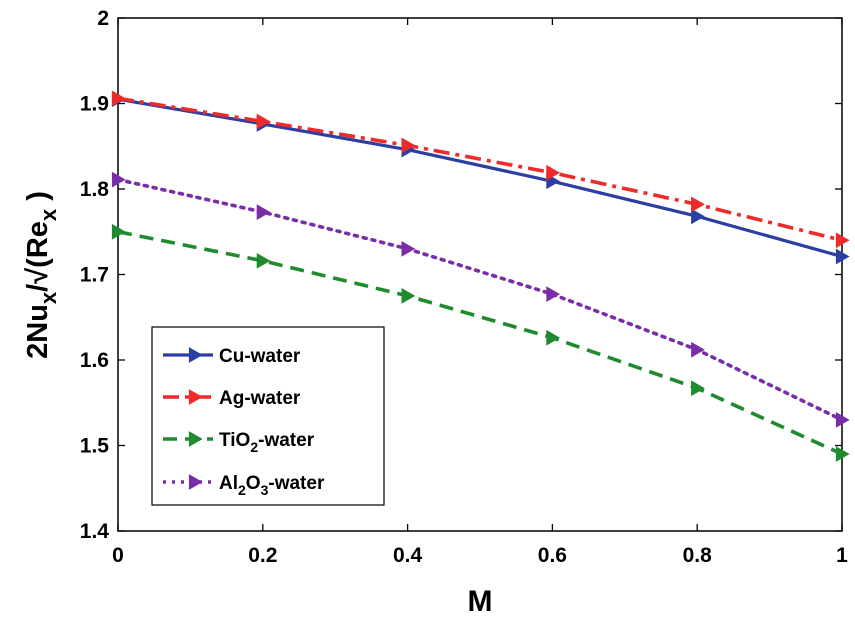 The height and width of the screenshot is (619, 855). I want to click on y-tick-label: 1.7, so click(94, 275).